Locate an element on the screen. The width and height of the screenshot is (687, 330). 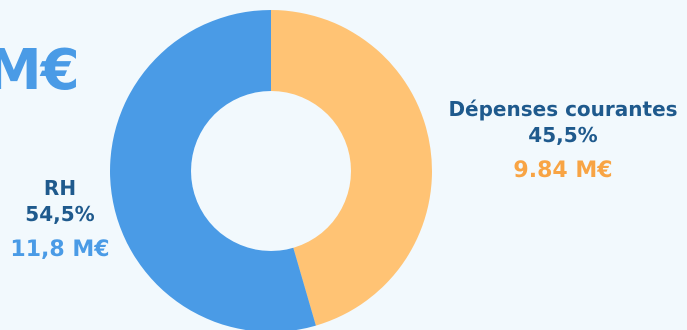
slice-label-rh: RH 54,5% 11,8 M€ is located at coordinates (60, 221).